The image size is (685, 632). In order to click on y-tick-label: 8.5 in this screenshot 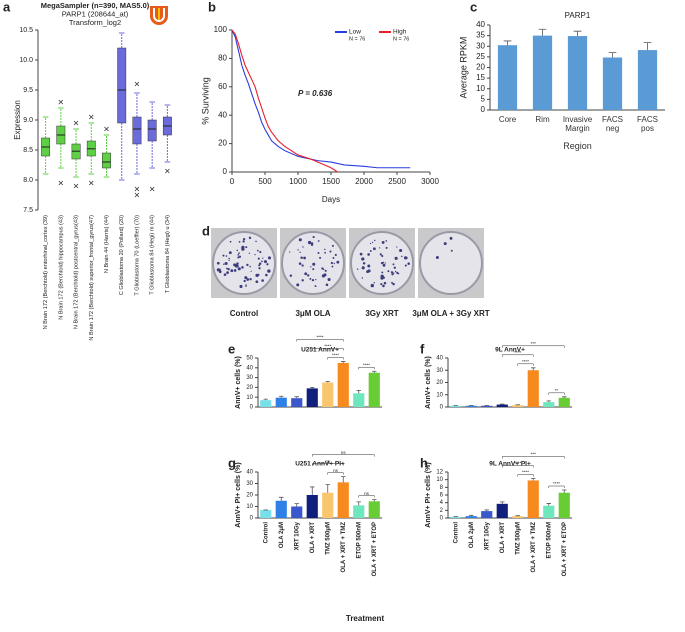, I will do `click(28, 150)`.